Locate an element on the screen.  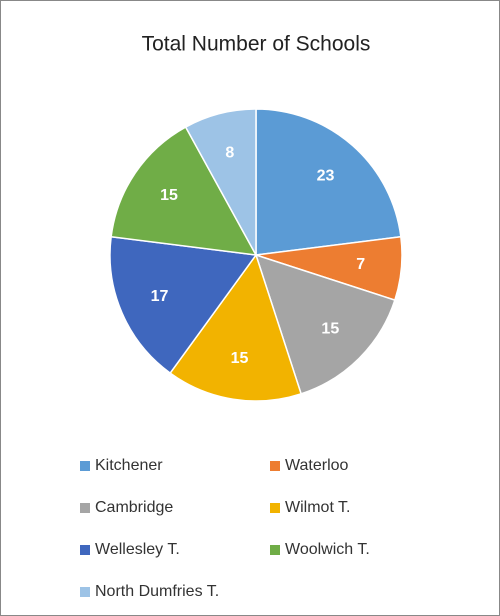
data-label: 23 is located at coordinates (326, 175).